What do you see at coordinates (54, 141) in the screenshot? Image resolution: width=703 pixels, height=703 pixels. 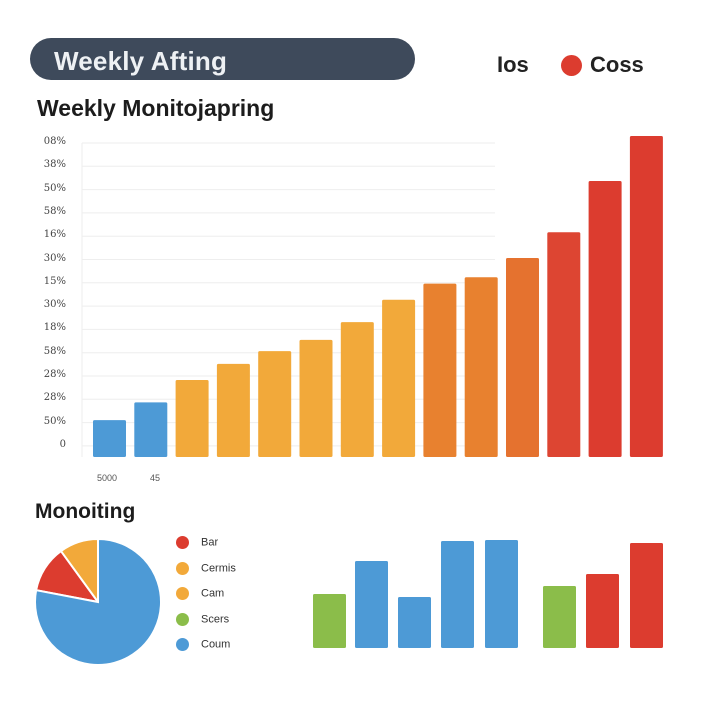 I see `y-tick-label: 08%` at bounding box center [54, 141].